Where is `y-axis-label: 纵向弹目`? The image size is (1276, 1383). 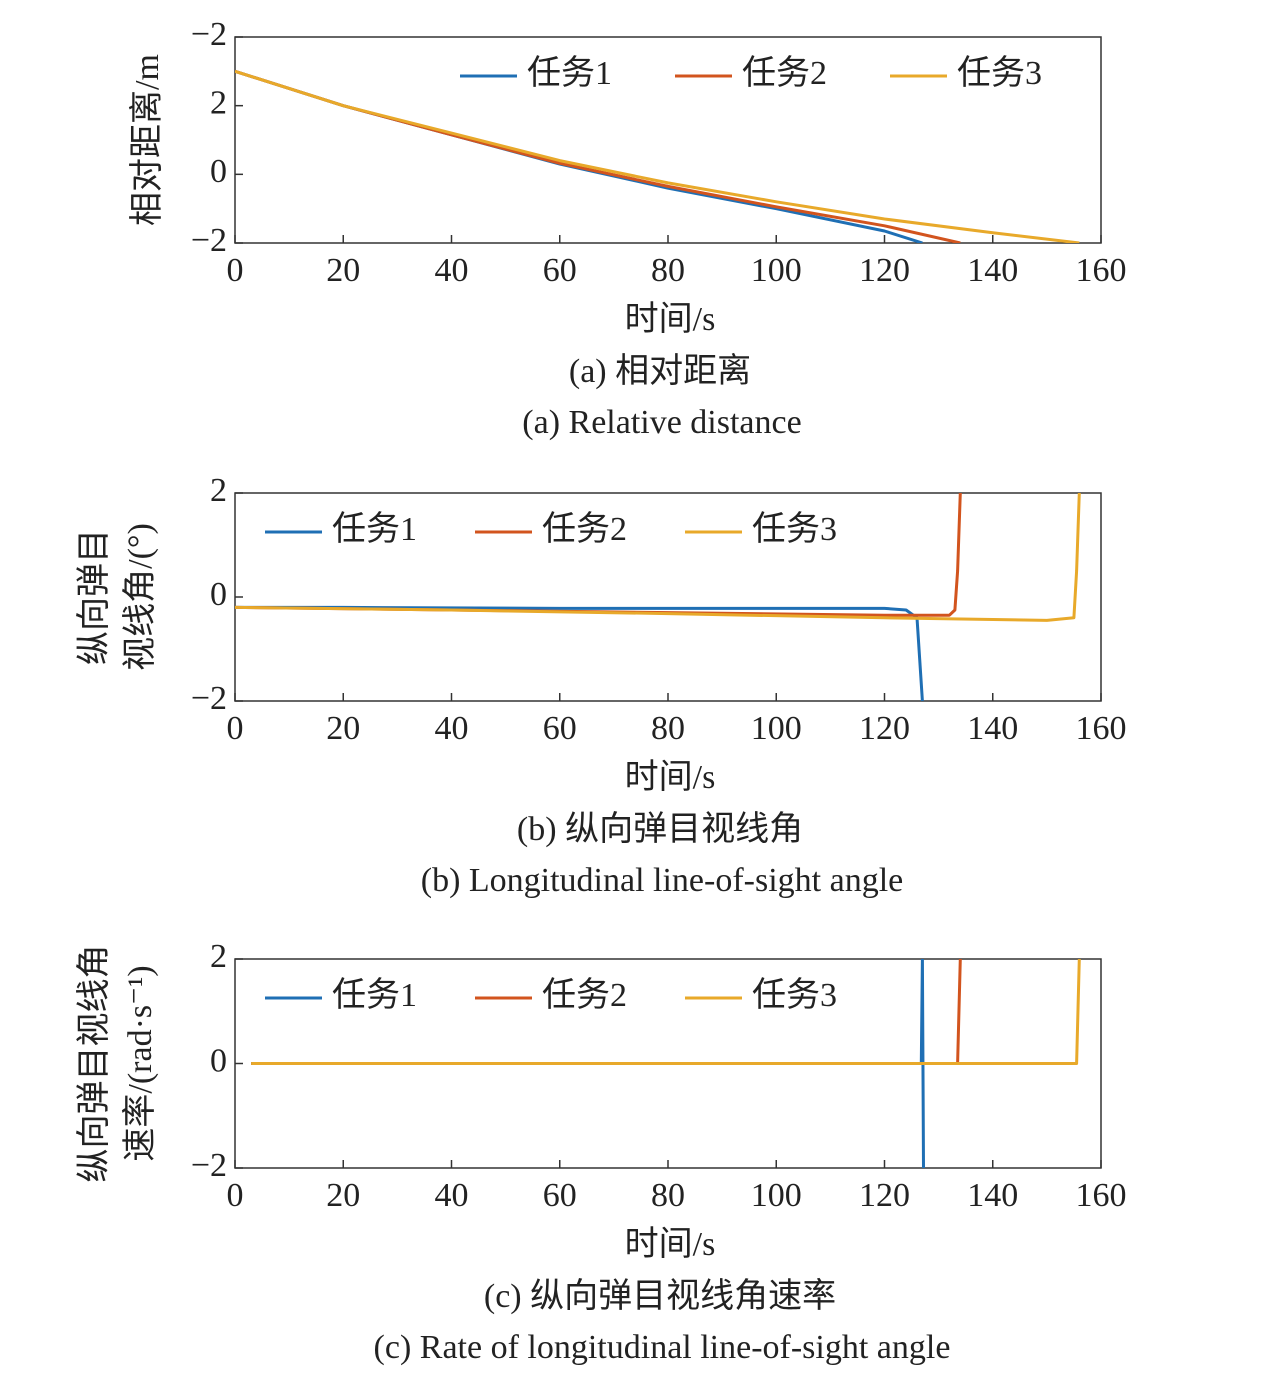 y-axis-label: 纵向弹目 is located at coordinates (94, 597).